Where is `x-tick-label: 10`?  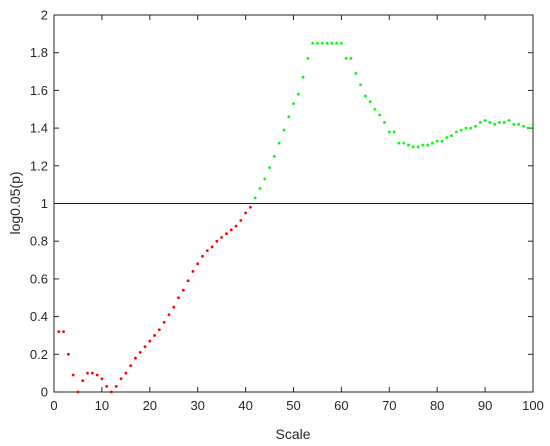
x-tick-label: 10 is located at coordinates (102, 405).